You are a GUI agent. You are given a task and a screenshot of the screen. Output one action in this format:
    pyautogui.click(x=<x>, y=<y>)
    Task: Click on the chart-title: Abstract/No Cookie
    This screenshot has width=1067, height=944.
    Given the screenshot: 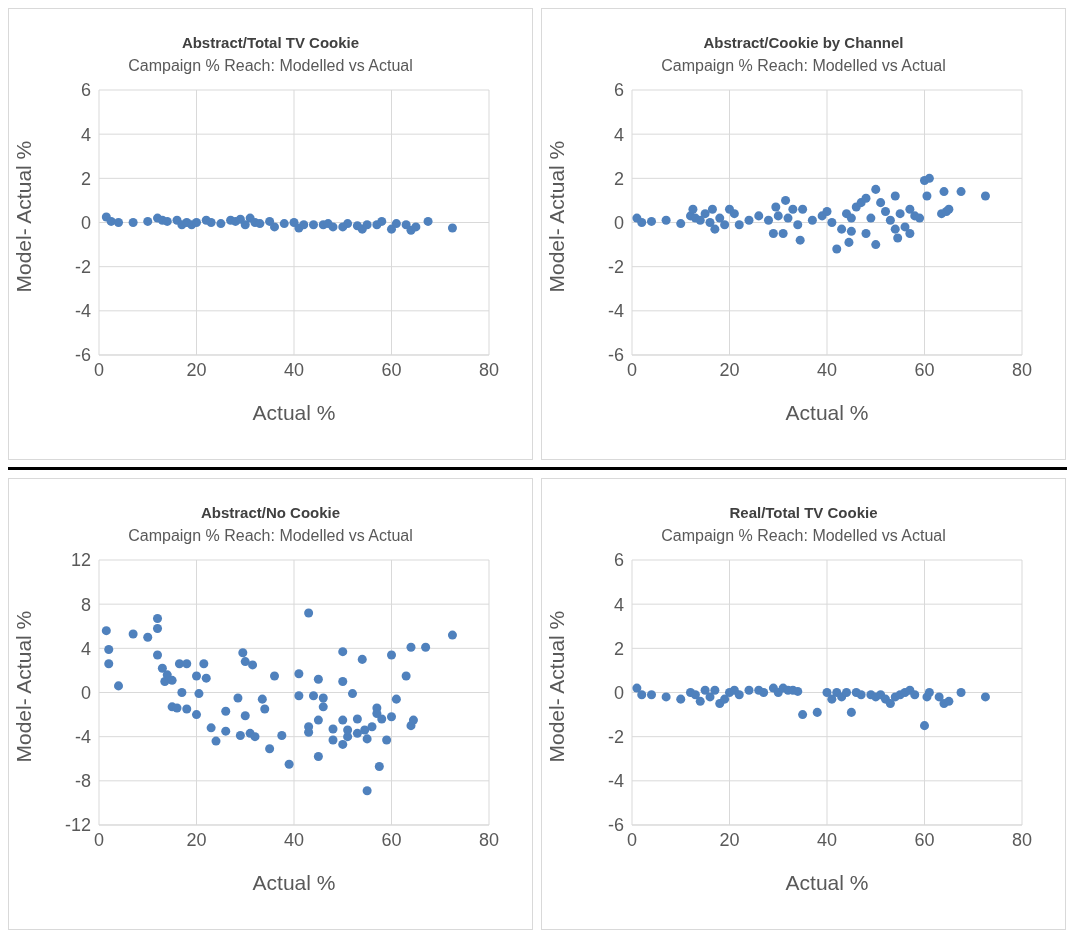 What is the action you would take?
    pyautogui.click(x=270, y=512)
    